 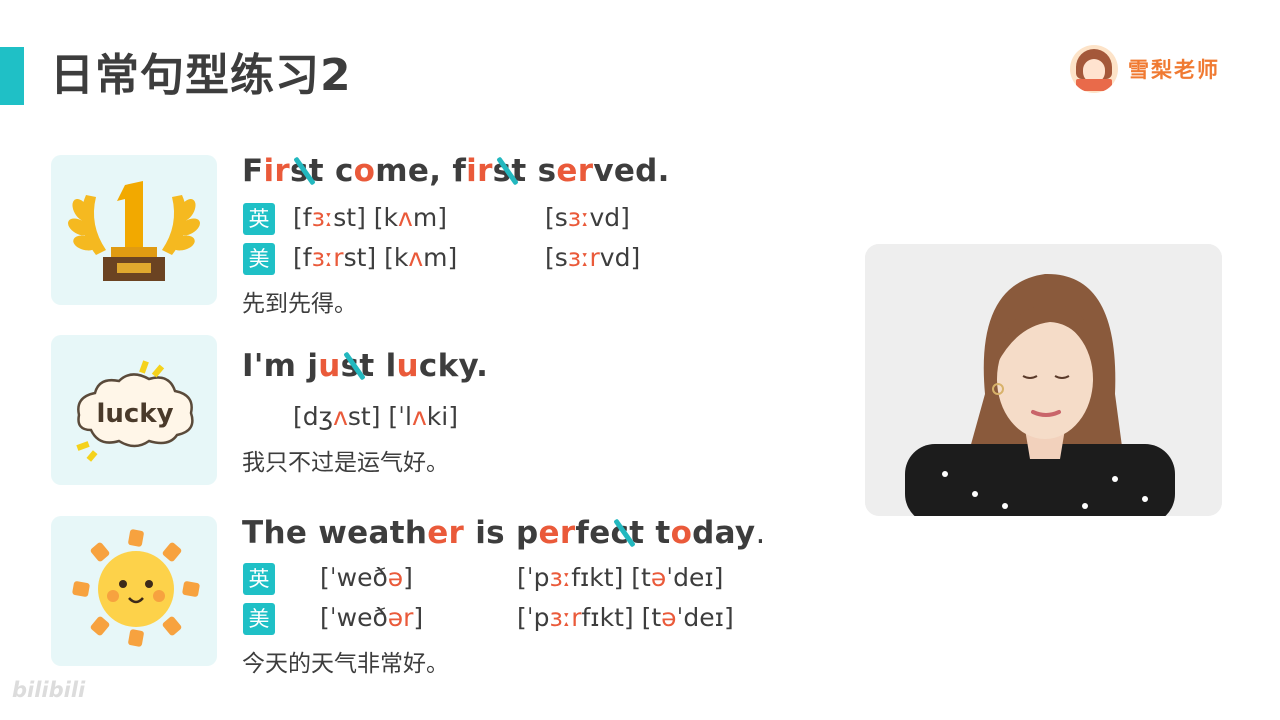 What do you see at coordinates (345, 664) in the screenshot?
I see `translation-3: 今天的天气非常好。` at bounding box center [345, 664].